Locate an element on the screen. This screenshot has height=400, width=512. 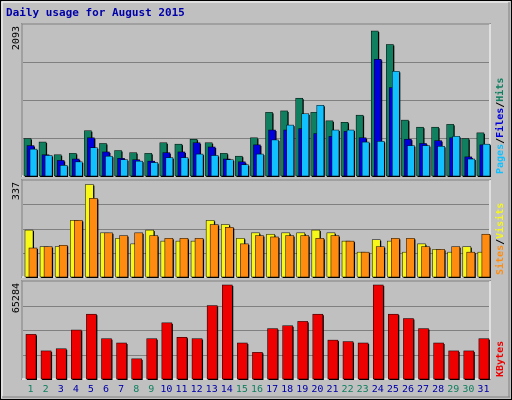
sites-bar: Sites 11: 140 is located at coordinates (184, 258).